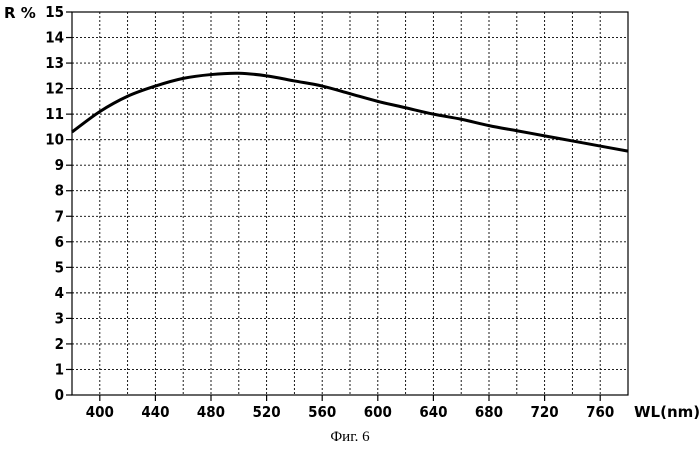 This screenshot has width=700, height=449. I want to click on x-tick-label: 440, so click(155, 412).